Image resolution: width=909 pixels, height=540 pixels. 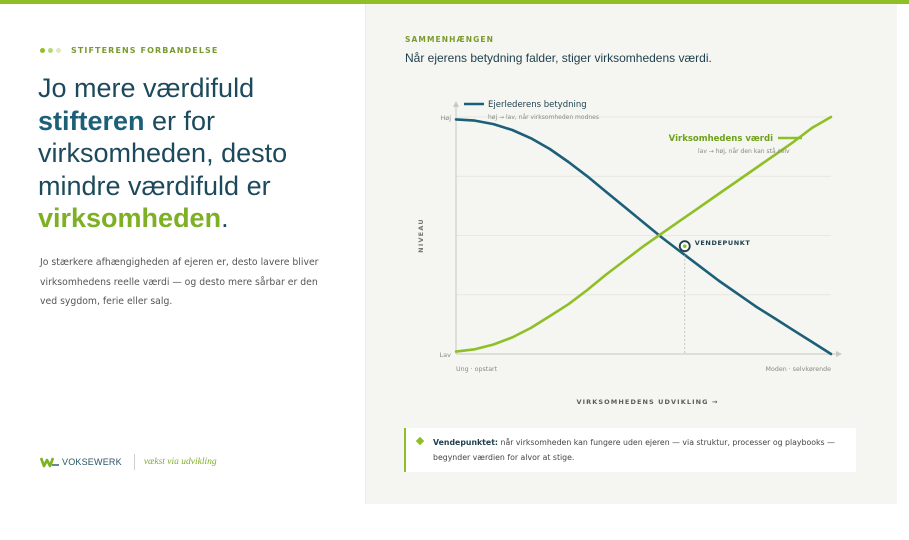 I want to click on x-axis-label: VIRKSOMHEDENS UDVIKLING →, so click(x=648, y=402).